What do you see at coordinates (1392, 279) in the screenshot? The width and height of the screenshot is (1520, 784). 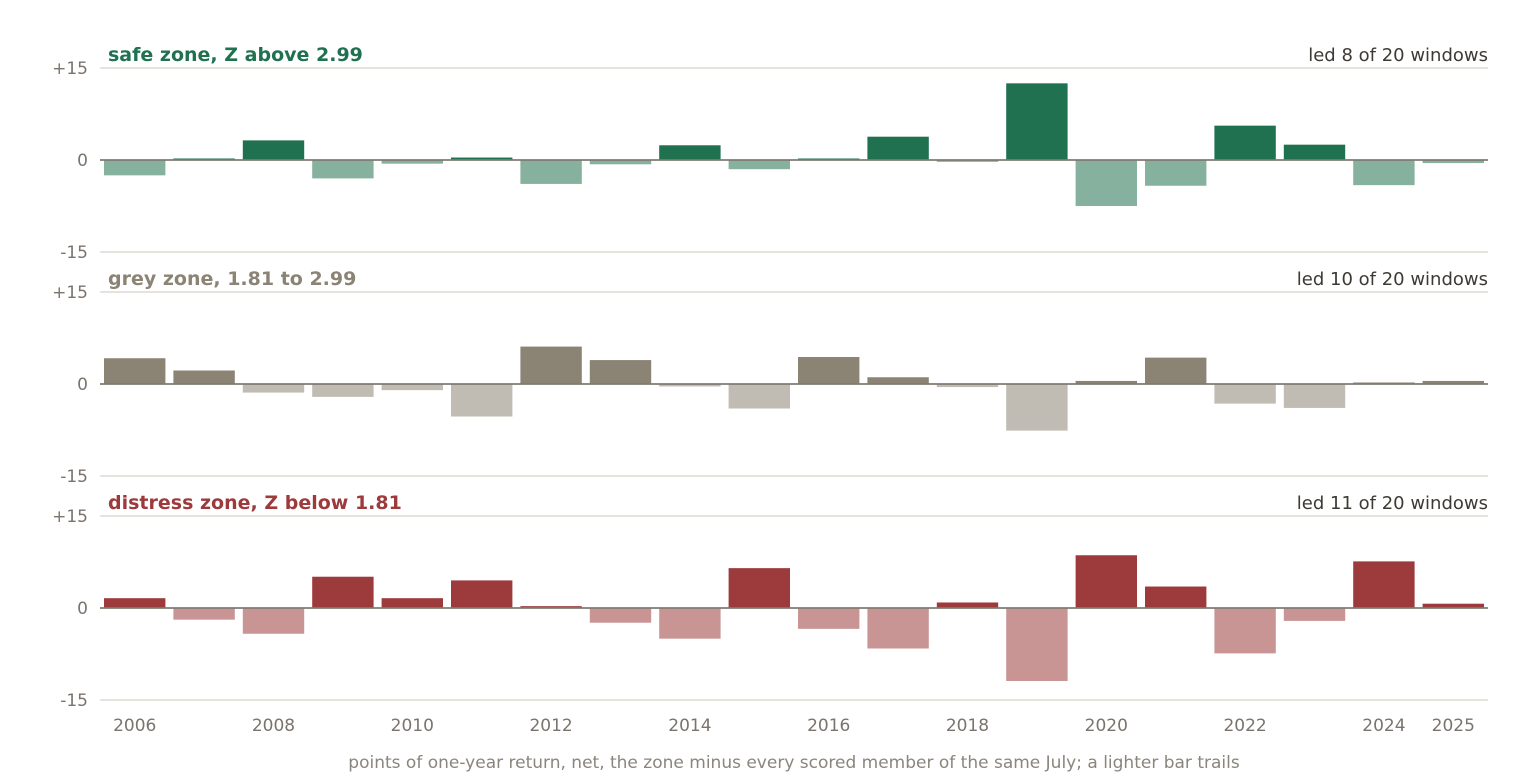 I see `panel-note: led 10 of 20 windows` at bounding box center [1392, 279].